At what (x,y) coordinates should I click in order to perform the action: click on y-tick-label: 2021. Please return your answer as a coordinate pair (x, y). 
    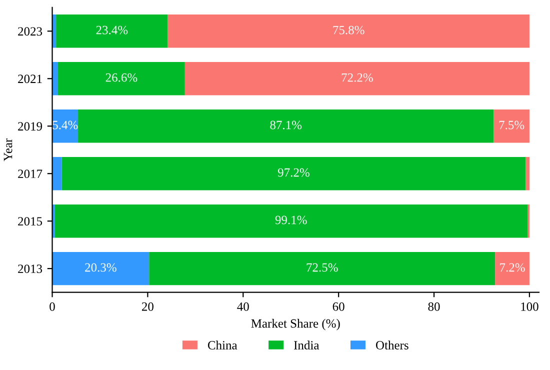
    Looking at the image, I should click on (30, 79).